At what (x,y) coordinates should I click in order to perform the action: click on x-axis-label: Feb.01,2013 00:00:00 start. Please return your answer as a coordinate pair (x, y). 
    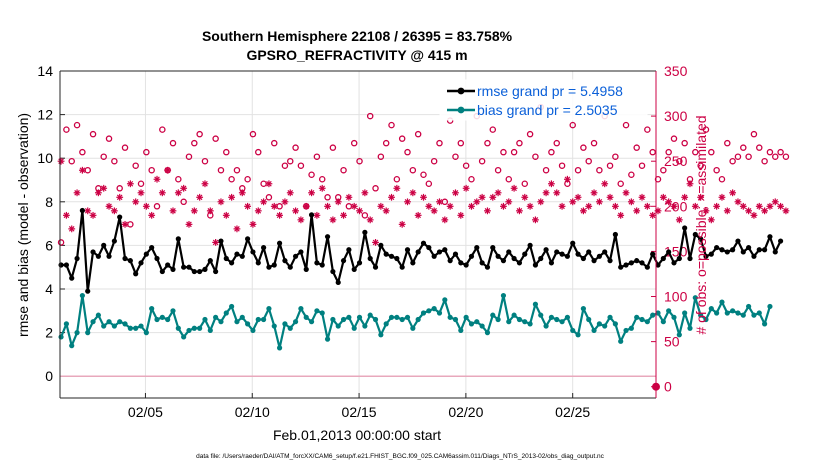
    Looking at the image, I should click on (357, 435).